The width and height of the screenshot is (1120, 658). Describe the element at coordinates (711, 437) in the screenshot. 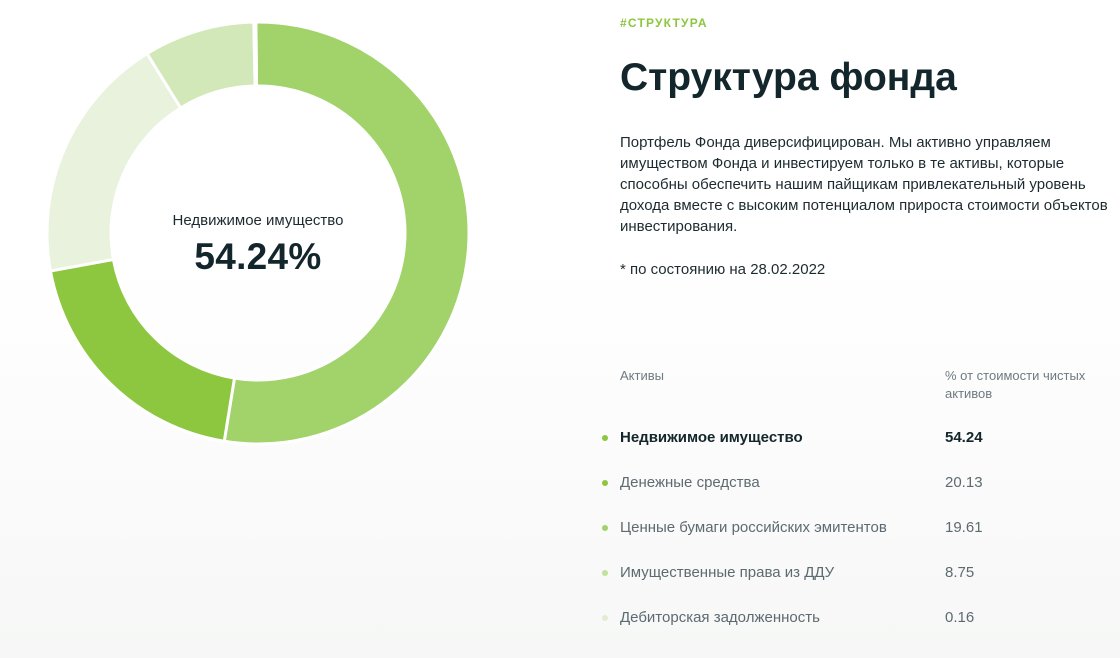

I see `row-label: Недвижимое имущество` at that location.